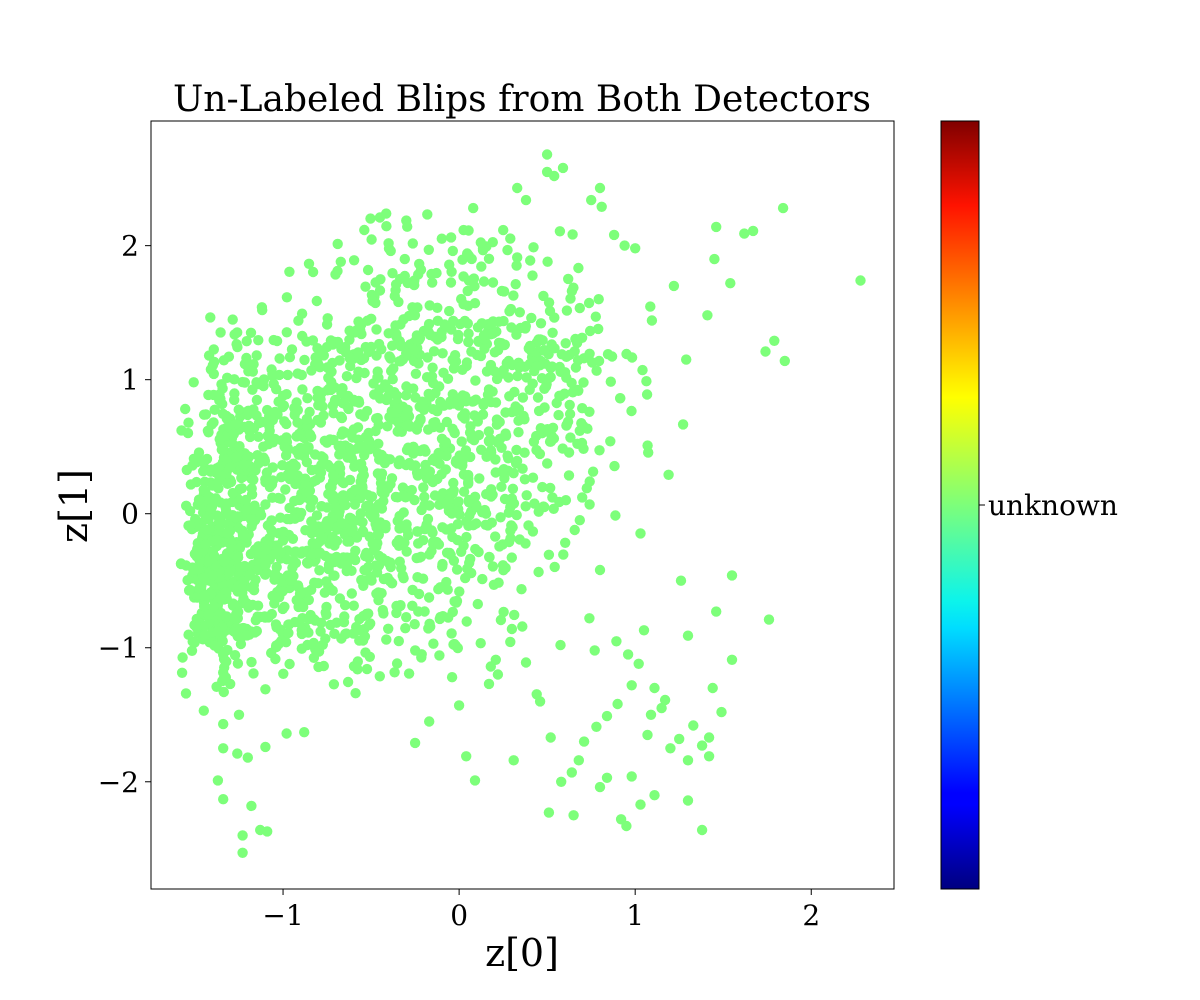 This screenshot has height=1000, width=1200. I want to click on x-axis-label: z[0], so click(522, 953).